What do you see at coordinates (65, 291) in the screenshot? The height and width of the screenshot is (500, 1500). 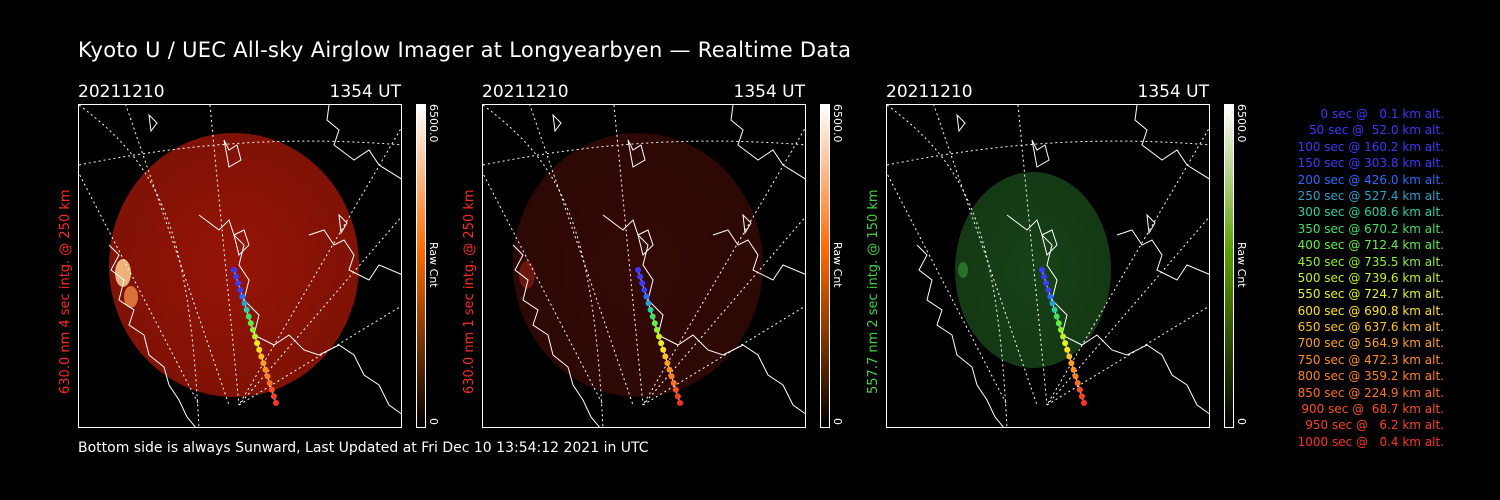 I see `panel-1-ylabel: 630.0 nm 4 sec intg. @ 250 km` at bounding box center [65, 291].